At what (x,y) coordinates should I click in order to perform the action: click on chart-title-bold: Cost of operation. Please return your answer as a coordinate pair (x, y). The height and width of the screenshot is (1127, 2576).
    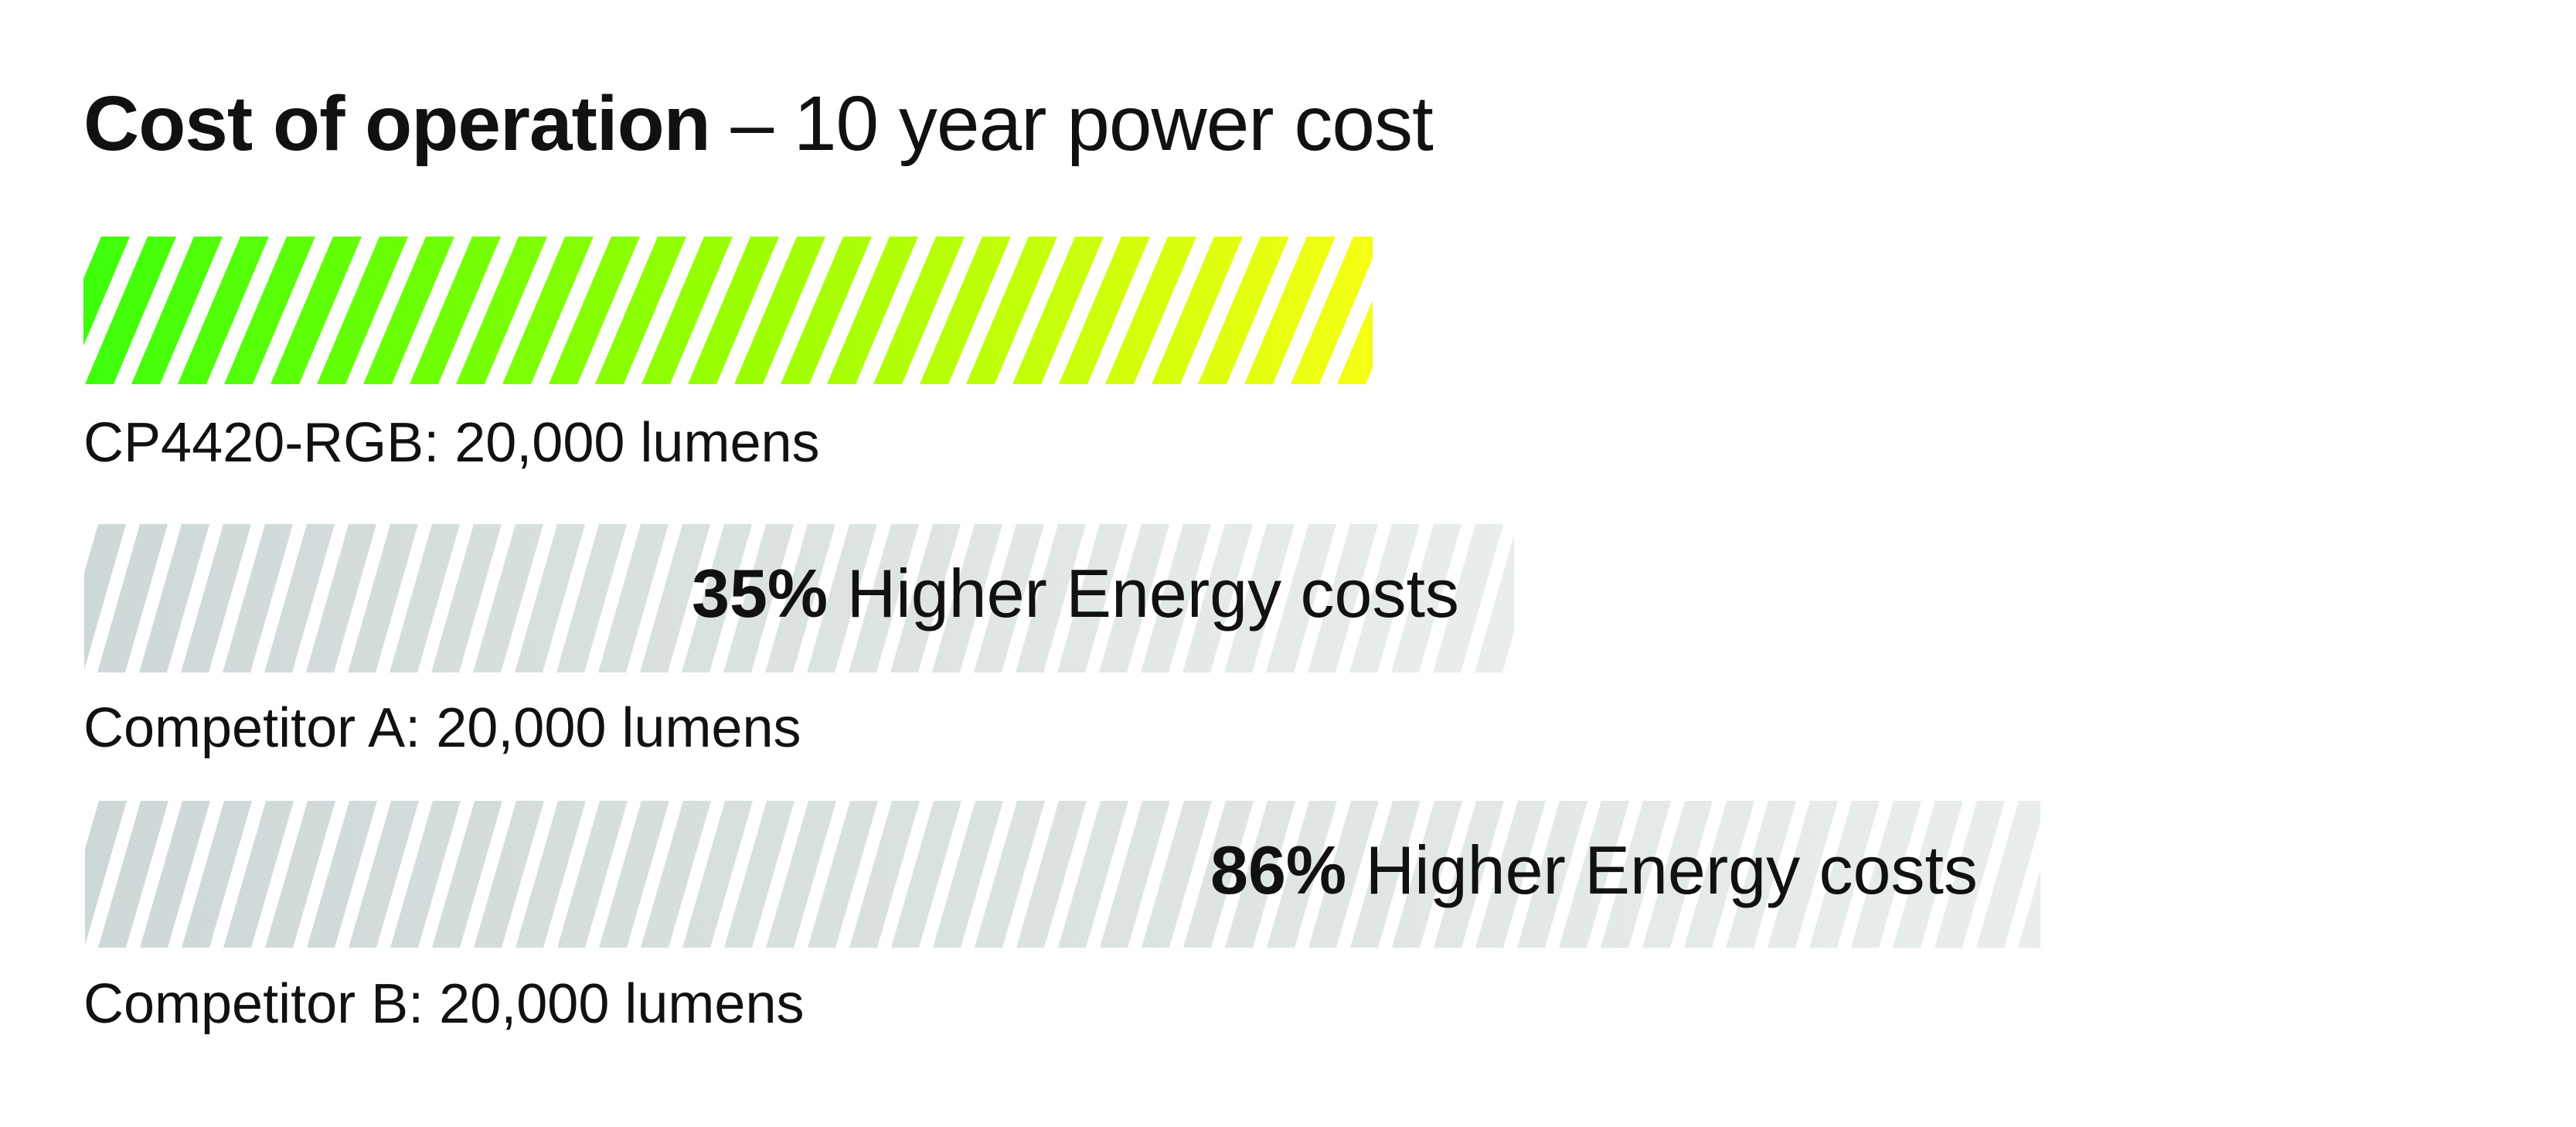
    Looking at the image, I should click on (397, 124).